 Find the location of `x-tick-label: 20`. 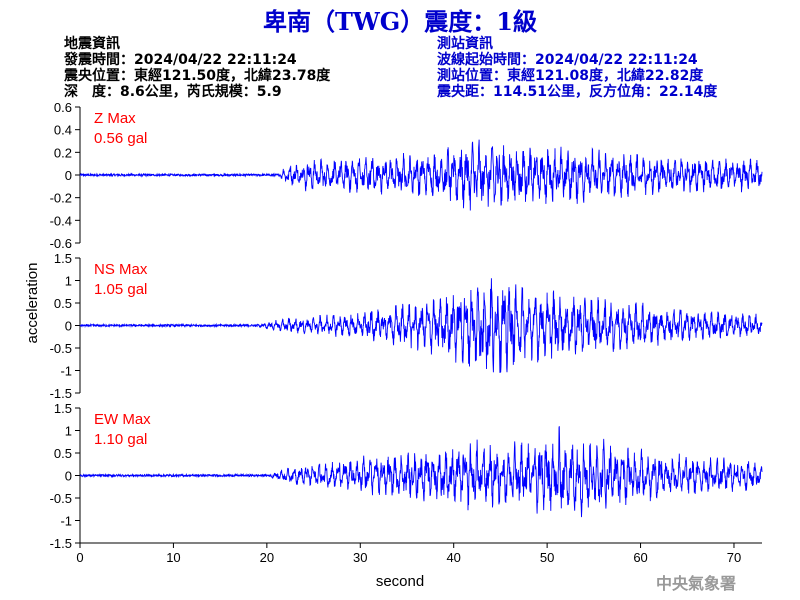

x-tick-label: 20 is located at coordinates (267, 557).